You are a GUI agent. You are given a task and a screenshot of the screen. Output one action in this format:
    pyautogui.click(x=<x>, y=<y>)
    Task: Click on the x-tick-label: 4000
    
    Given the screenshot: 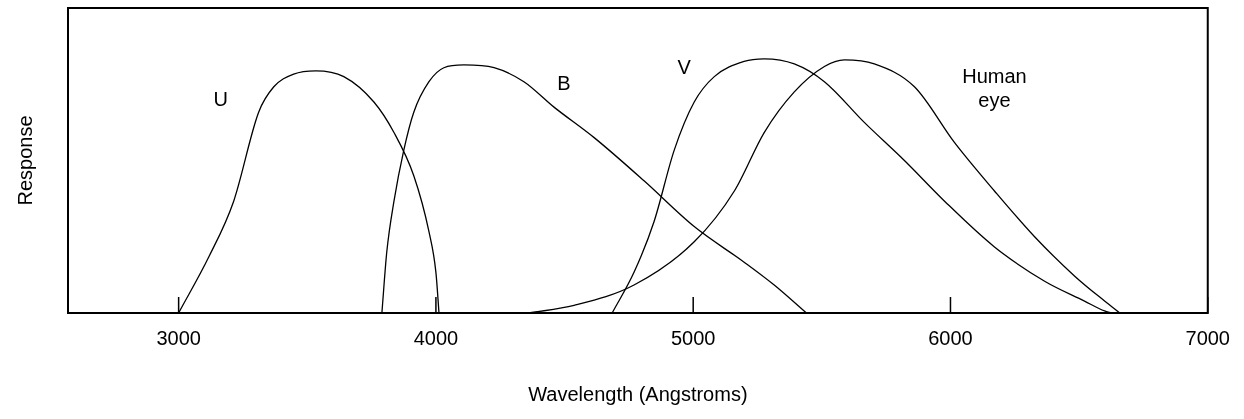 What is the action you would take?
    pyautogui.click(x=436, y=337)
    